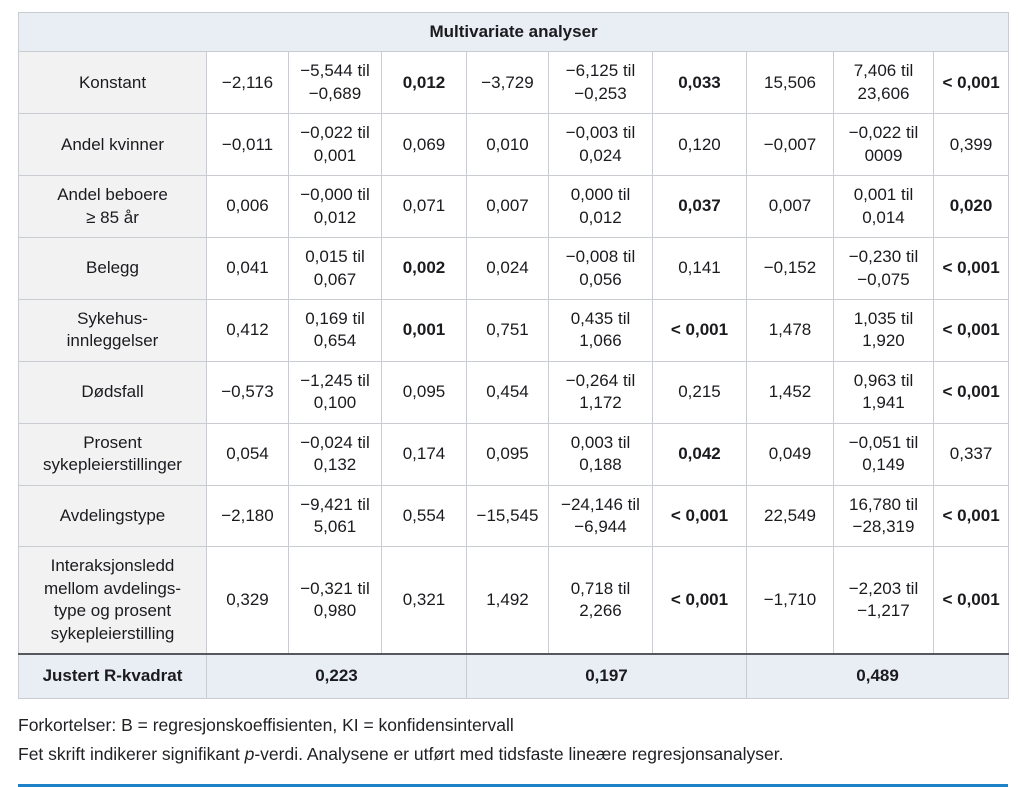  Describe the element at coordinates (699, 268) in the screenshot. I see `cell-p: 0,141` at that location.